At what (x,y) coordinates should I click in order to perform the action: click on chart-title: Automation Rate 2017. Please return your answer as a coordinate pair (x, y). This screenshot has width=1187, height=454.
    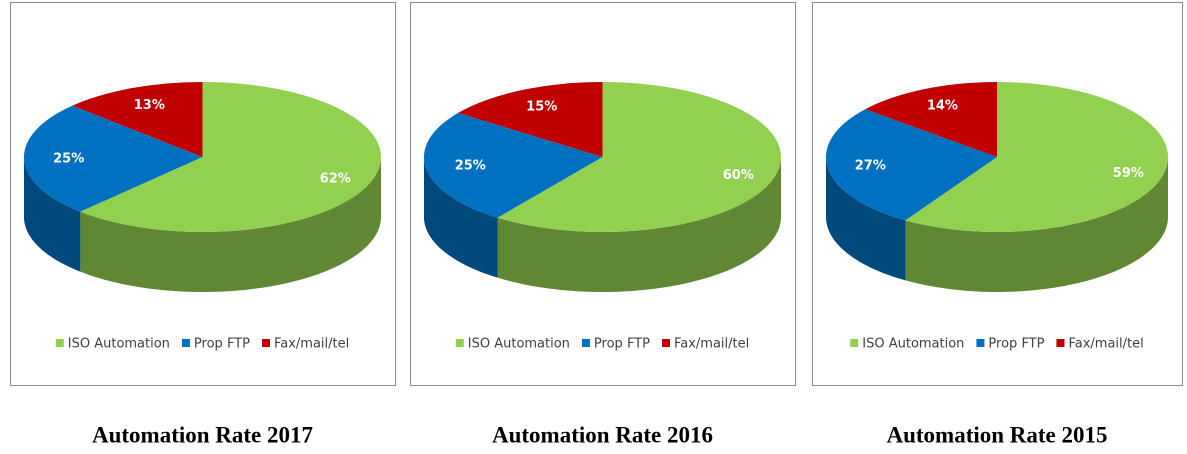
    Looking at the image, I should click on (202, 434).